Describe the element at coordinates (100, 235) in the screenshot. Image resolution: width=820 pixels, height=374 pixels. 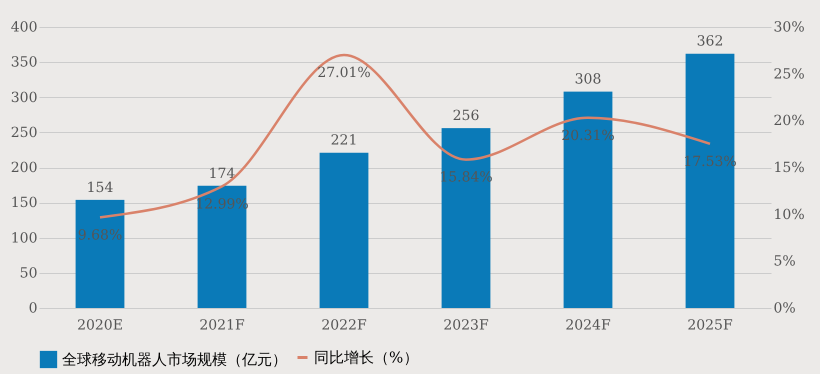
I see `data-label: 9.68%` at that location.